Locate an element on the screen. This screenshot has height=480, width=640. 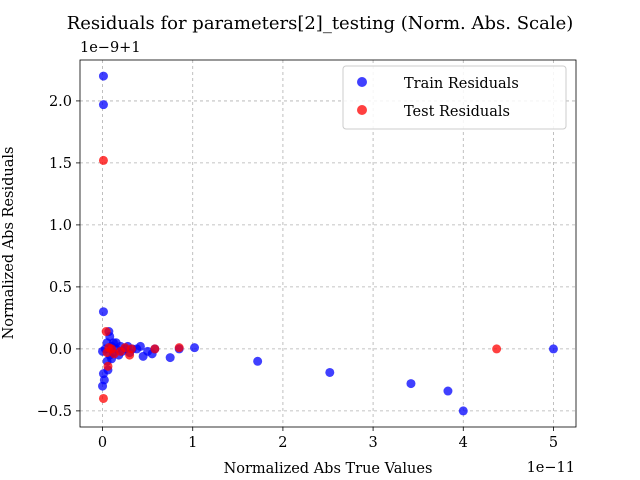
legend: Train Residuals Test Residuals is located at coordinates (454, 97).